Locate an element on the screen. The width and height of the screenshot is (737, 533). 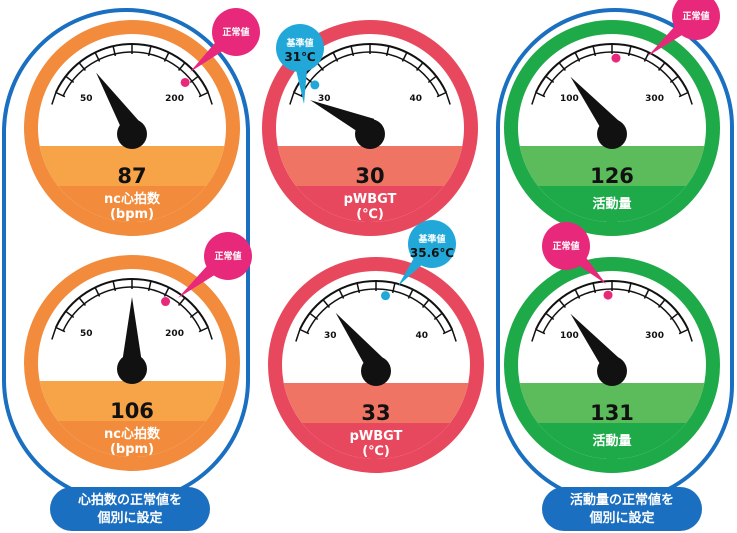
callout-title: 基準値 is located at coordinates (299, 43).